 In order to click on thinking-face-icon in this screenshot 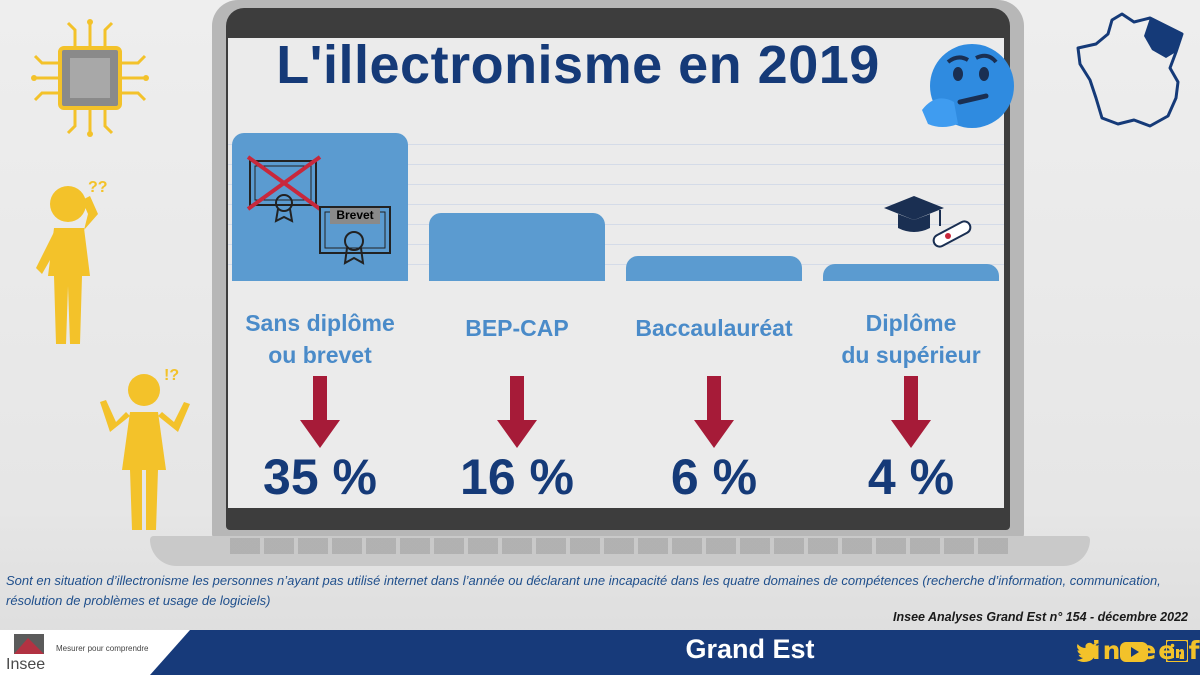, I will do `click(968, 86)`.